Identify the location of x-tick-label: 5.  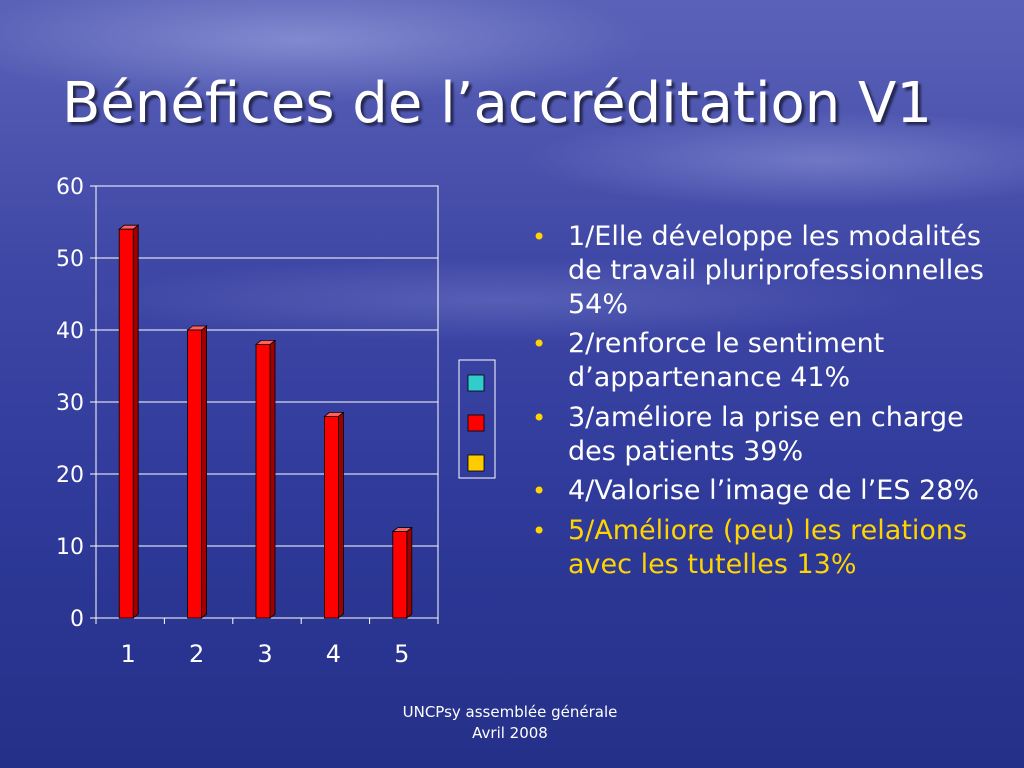
(401, 654).